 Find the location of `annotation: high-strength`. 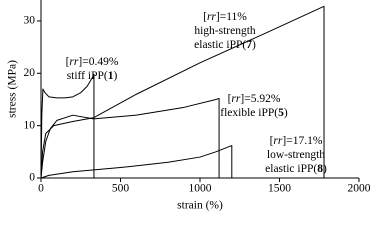

annotation: high-strength is located at coordinates (225, 31).